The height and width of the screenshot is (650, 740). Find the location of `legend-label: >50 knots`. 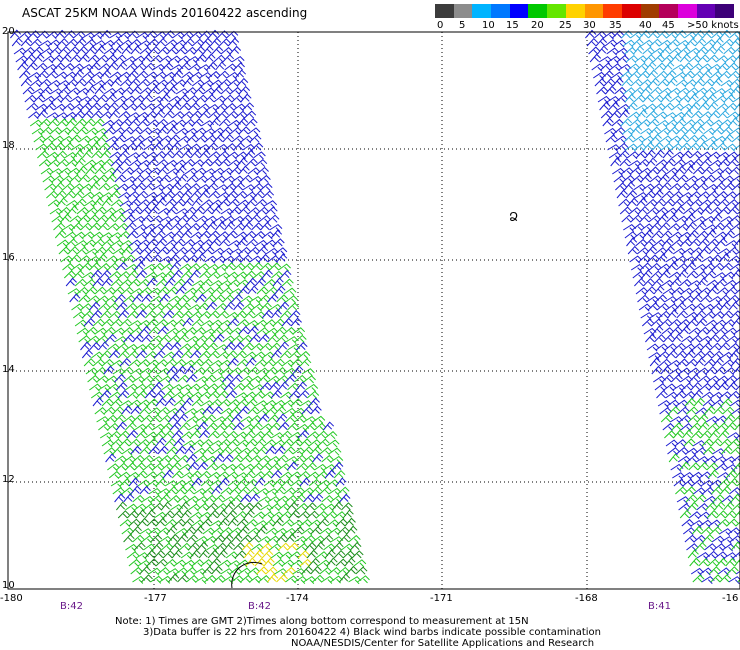

legend-label: >50 knots is located at coordinates (713, 25).